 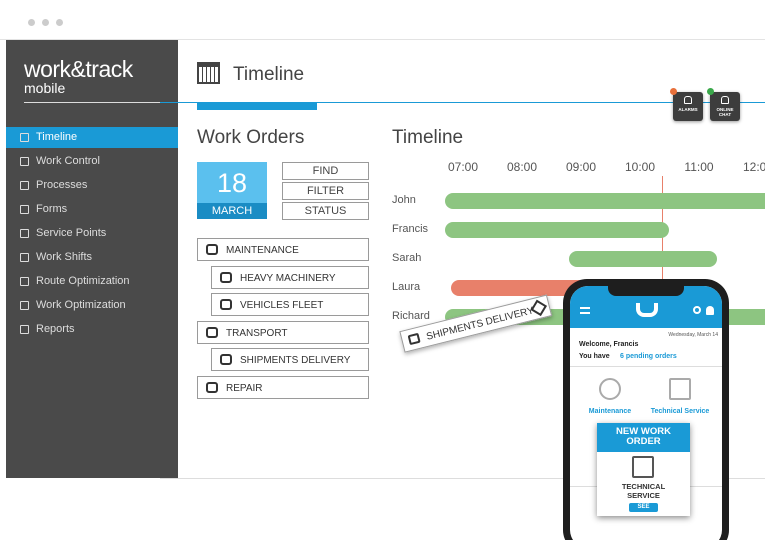 What do you see at coordinates (643, 491) in the screenshot?
I see `popup-item: TECHNICAL SERVICE` at bounding box center [643, 491].